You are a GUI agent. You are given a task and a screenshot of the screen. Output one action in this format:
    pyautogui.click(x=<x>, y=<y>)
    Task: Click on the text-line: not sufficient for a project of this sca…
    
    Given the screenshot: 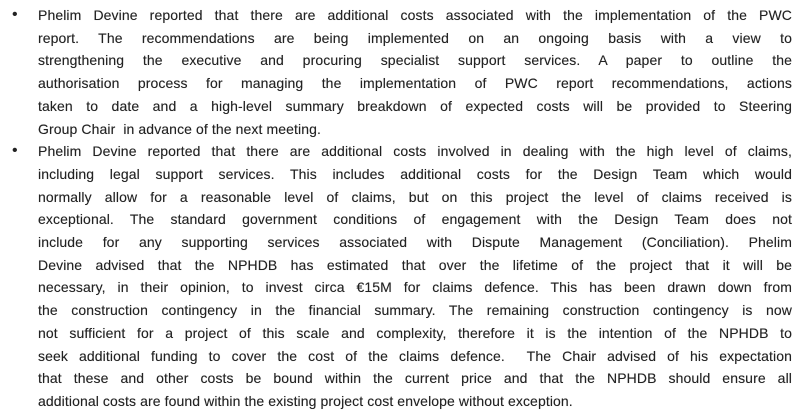 What is the action you would take?
    pyautogui.click(x=415, y=332)
    